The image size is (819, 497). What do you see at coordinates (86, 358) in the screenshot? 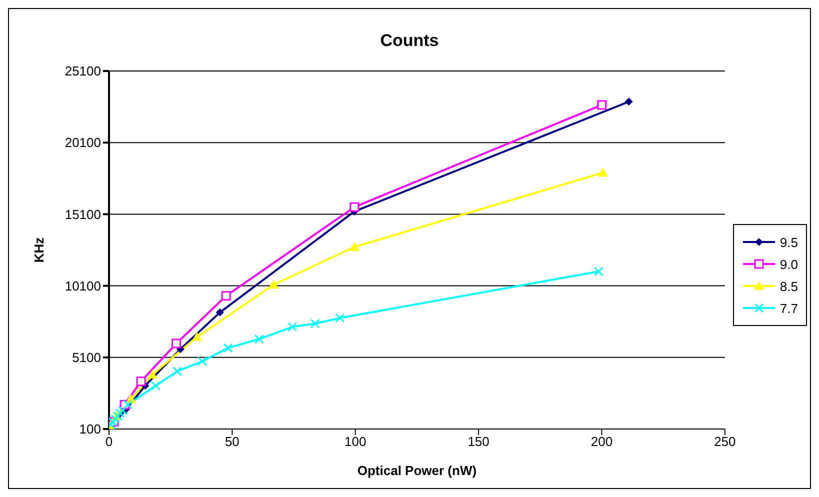
I see `y-tick-label: 5100` at bounding box center [86, 358].